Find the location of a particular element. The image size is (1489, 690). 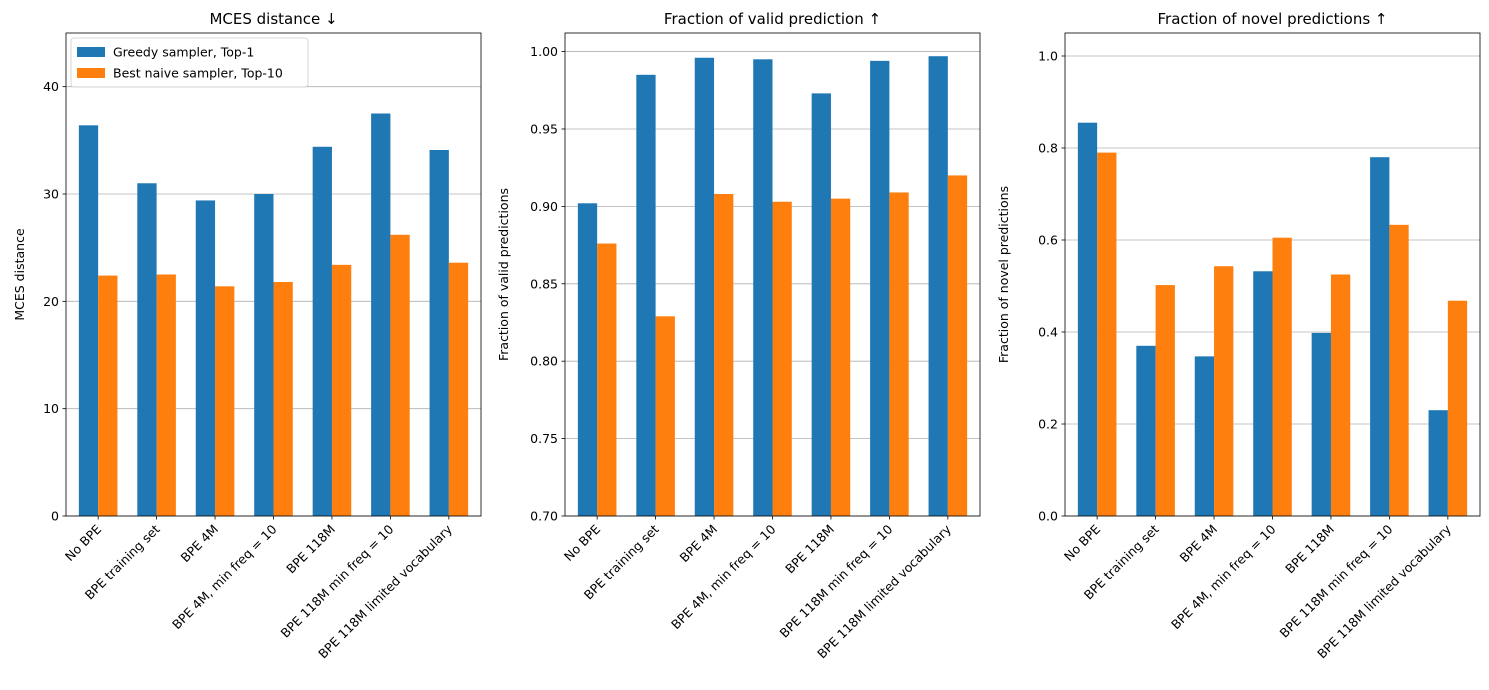

y-tick-label: 0.95 is located at coordinates (544, 128).